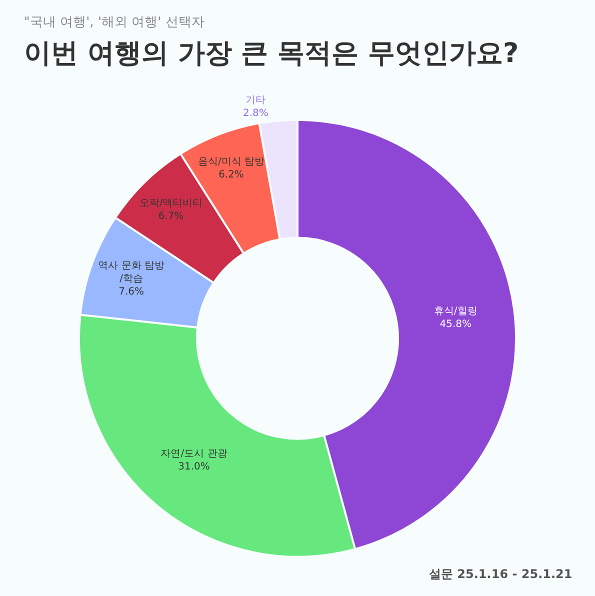  What do you see at coordinates (255, 113) in the screenshot?
I see `data-label: 2.8%` at bounding box center [255, 113].